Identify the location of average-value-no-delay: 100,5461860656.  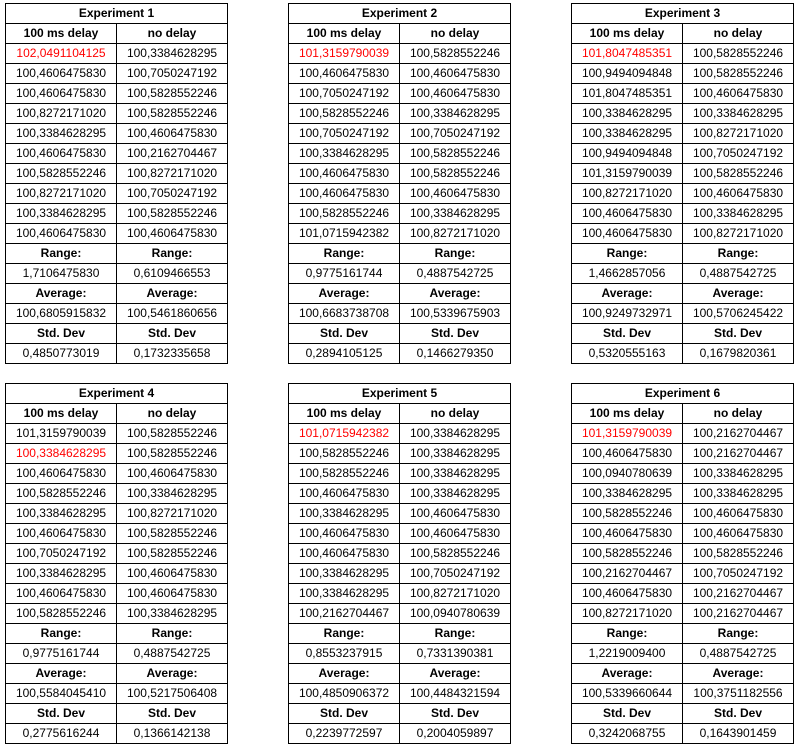
(172, 313).